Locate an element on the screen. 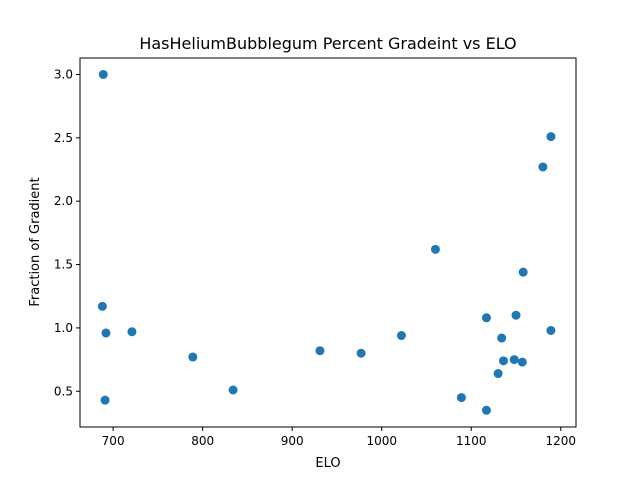 The height and width of the screenshot is (480, 640). x-tick-label: 700 is located at coordinates (113, 441).